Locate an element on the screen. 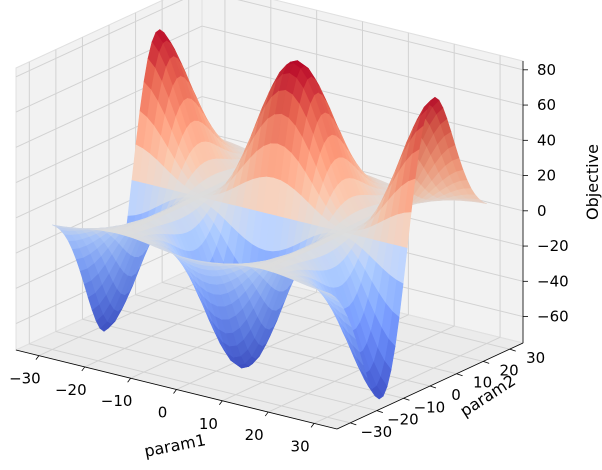 The image size is (602, 470). z-tick-label: 0 is located at coordinates (542, 211).